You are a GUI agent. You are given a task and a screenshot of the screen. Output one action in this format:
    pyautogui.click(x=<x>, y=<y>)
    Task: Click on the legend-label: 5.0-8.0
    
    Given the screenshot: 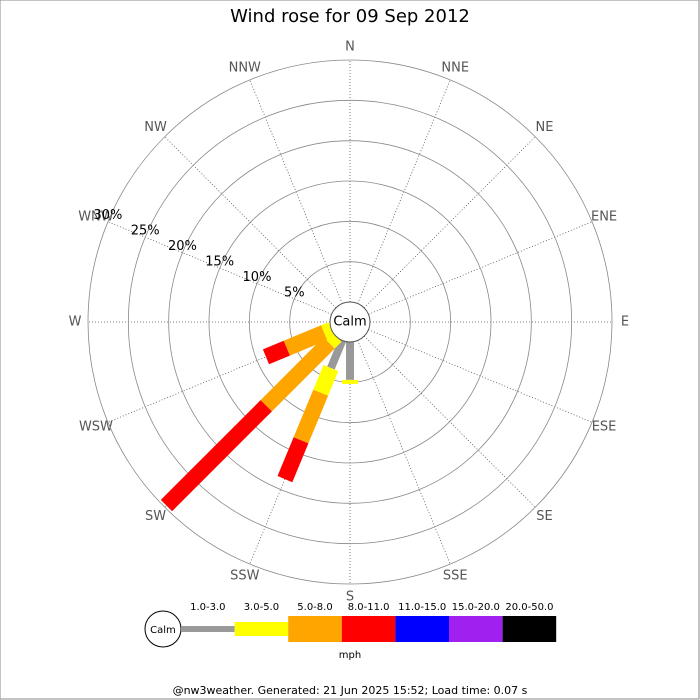 What is the action you would take?
    pyautogui.click(x=314, y=607)
    